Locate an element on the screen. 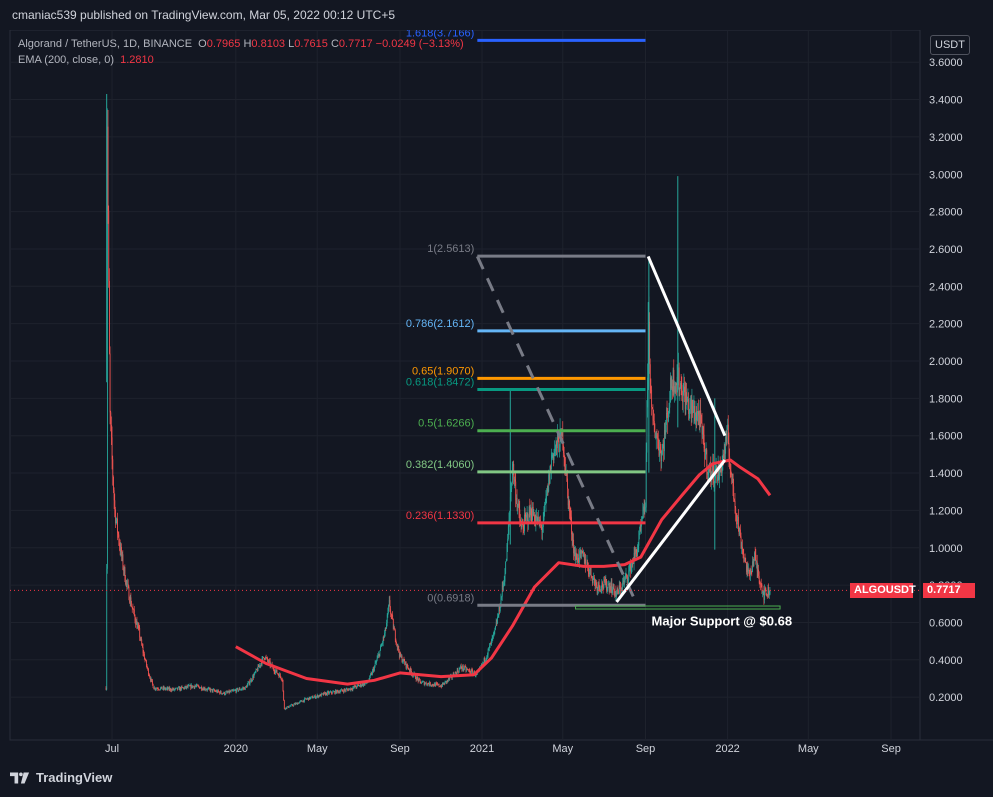  y-tick-label: 2.2000 is located at coordinates (946, 325).